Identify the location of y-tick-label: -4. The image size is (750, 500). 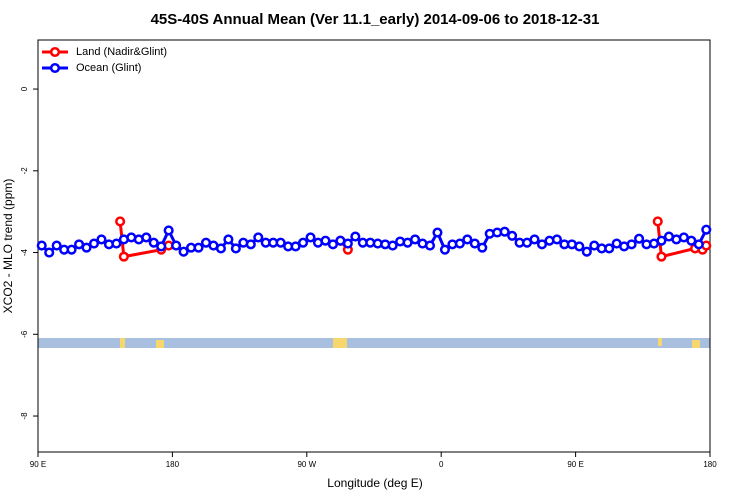
(24, 252).